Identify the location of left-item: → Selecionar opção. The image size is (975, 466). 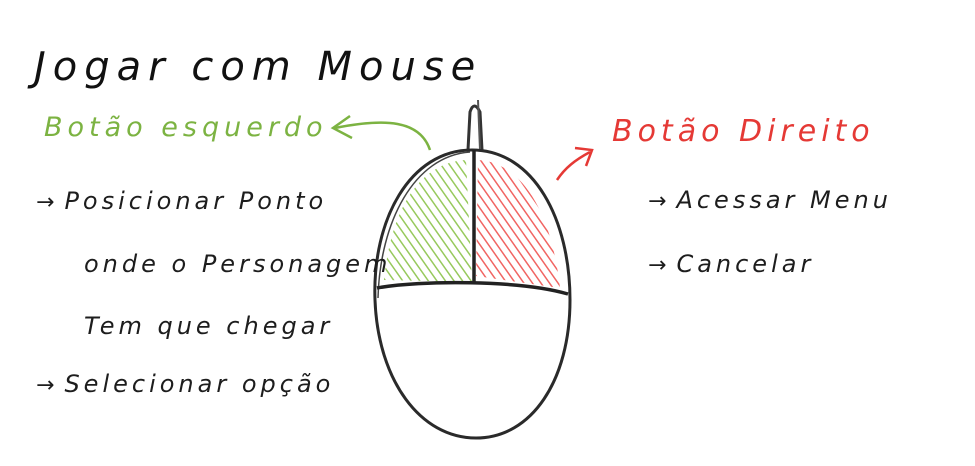
(185, 384).